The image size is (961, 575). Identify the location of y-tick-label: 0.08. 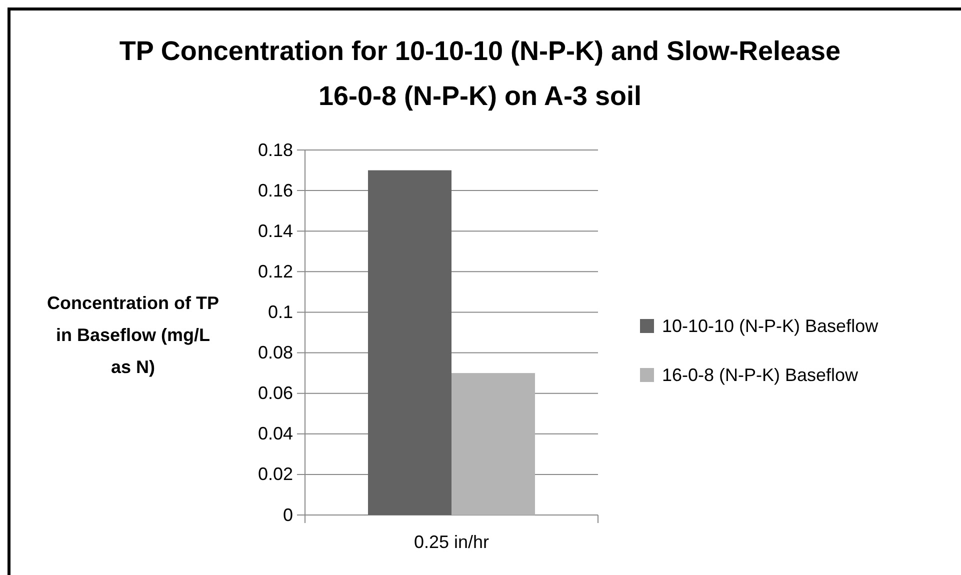
(275, 352).